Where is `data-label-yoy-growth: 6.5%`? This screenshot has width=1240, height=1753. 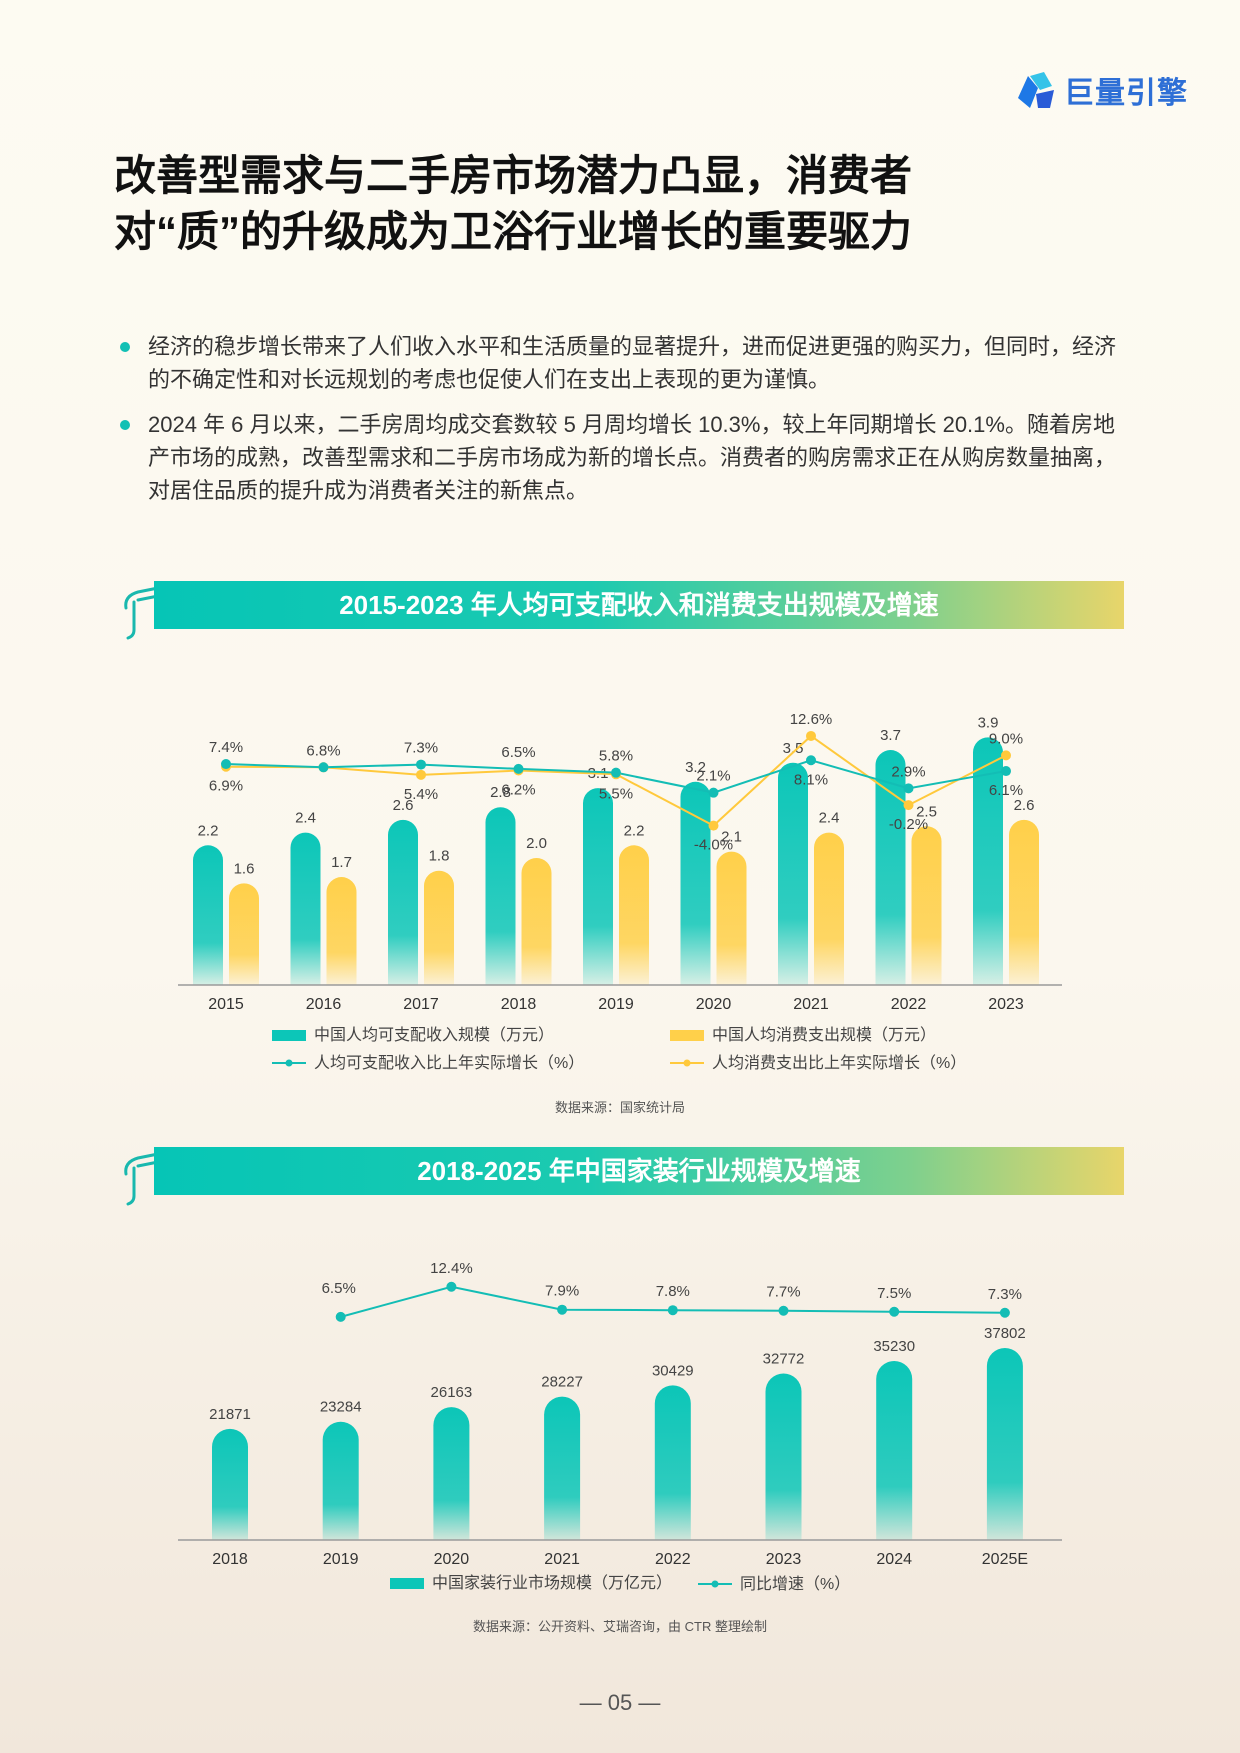 data-label-yoy-growth: 6.5% is located at coordinates (339, 1288).